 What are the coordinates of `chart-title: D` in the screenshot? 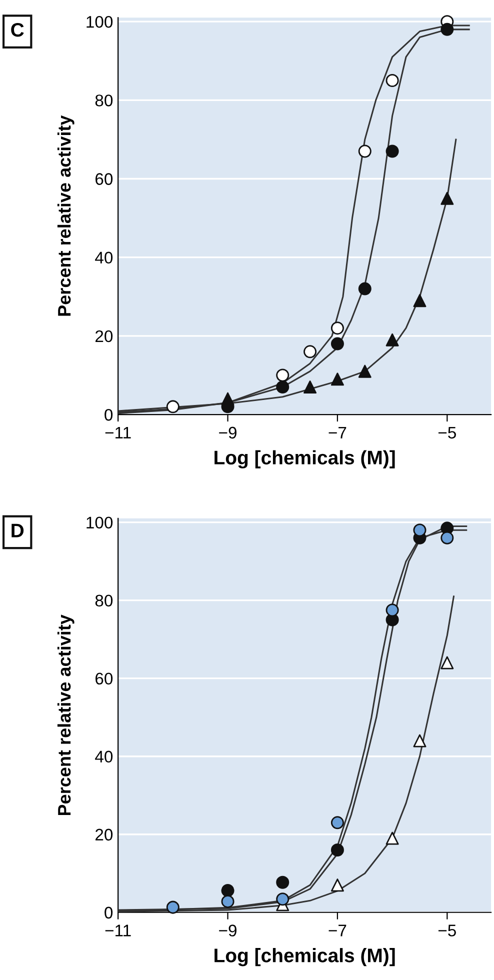 It's located at (18, 531).